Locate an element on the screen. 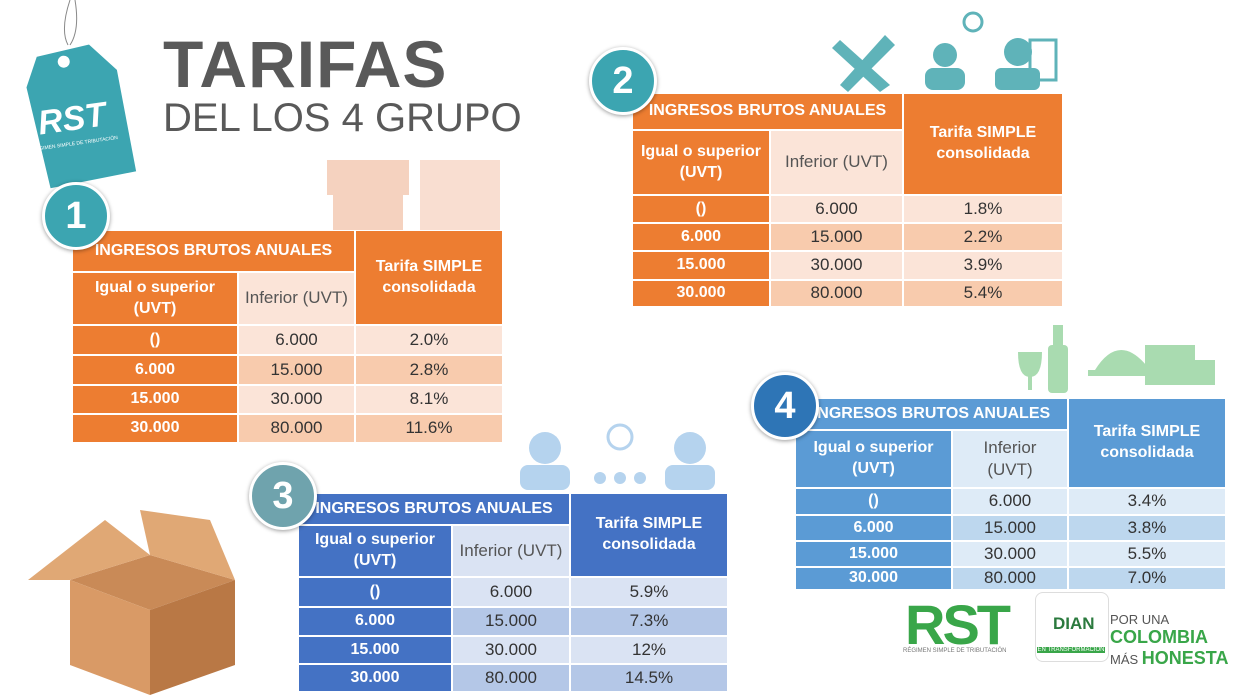  rate: 2.8% is located at coordinates (429, 370).